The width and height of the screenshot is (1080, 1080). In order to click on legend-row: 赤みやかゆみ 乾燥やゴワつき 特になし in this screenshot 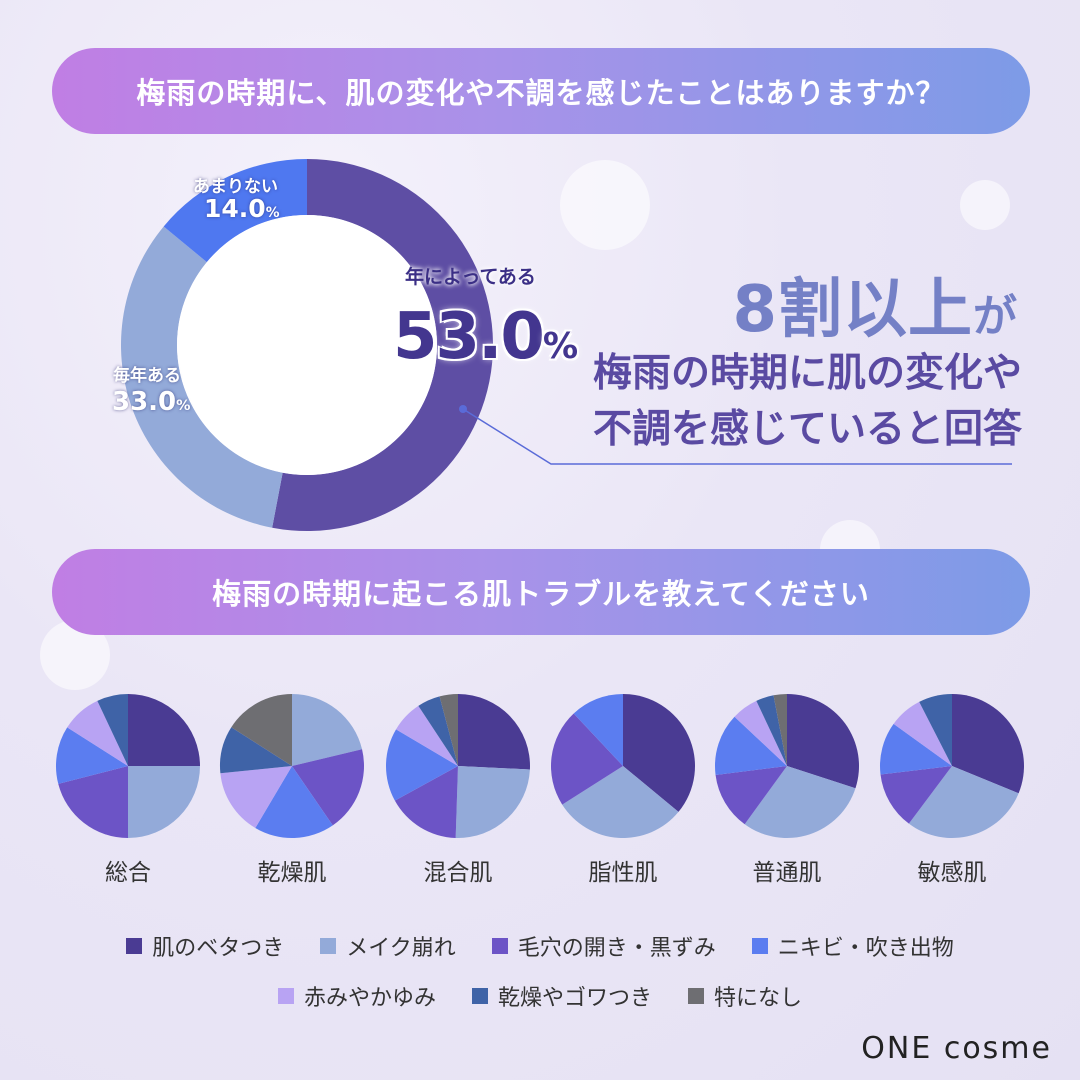, I will do `click(540, 996)`.